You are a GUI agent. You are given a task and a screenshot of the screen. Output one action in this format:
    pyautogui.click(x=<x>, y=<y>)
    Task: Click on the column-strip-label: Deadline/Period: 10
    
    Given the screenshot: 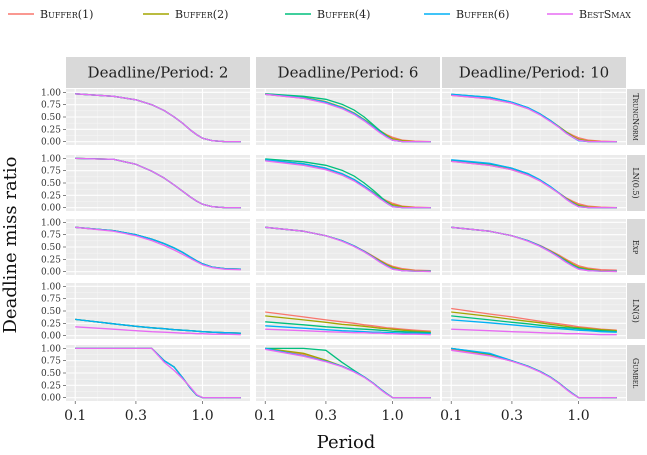 What is the action you would take?
    pyautogui.click(x=534, y=73)
    